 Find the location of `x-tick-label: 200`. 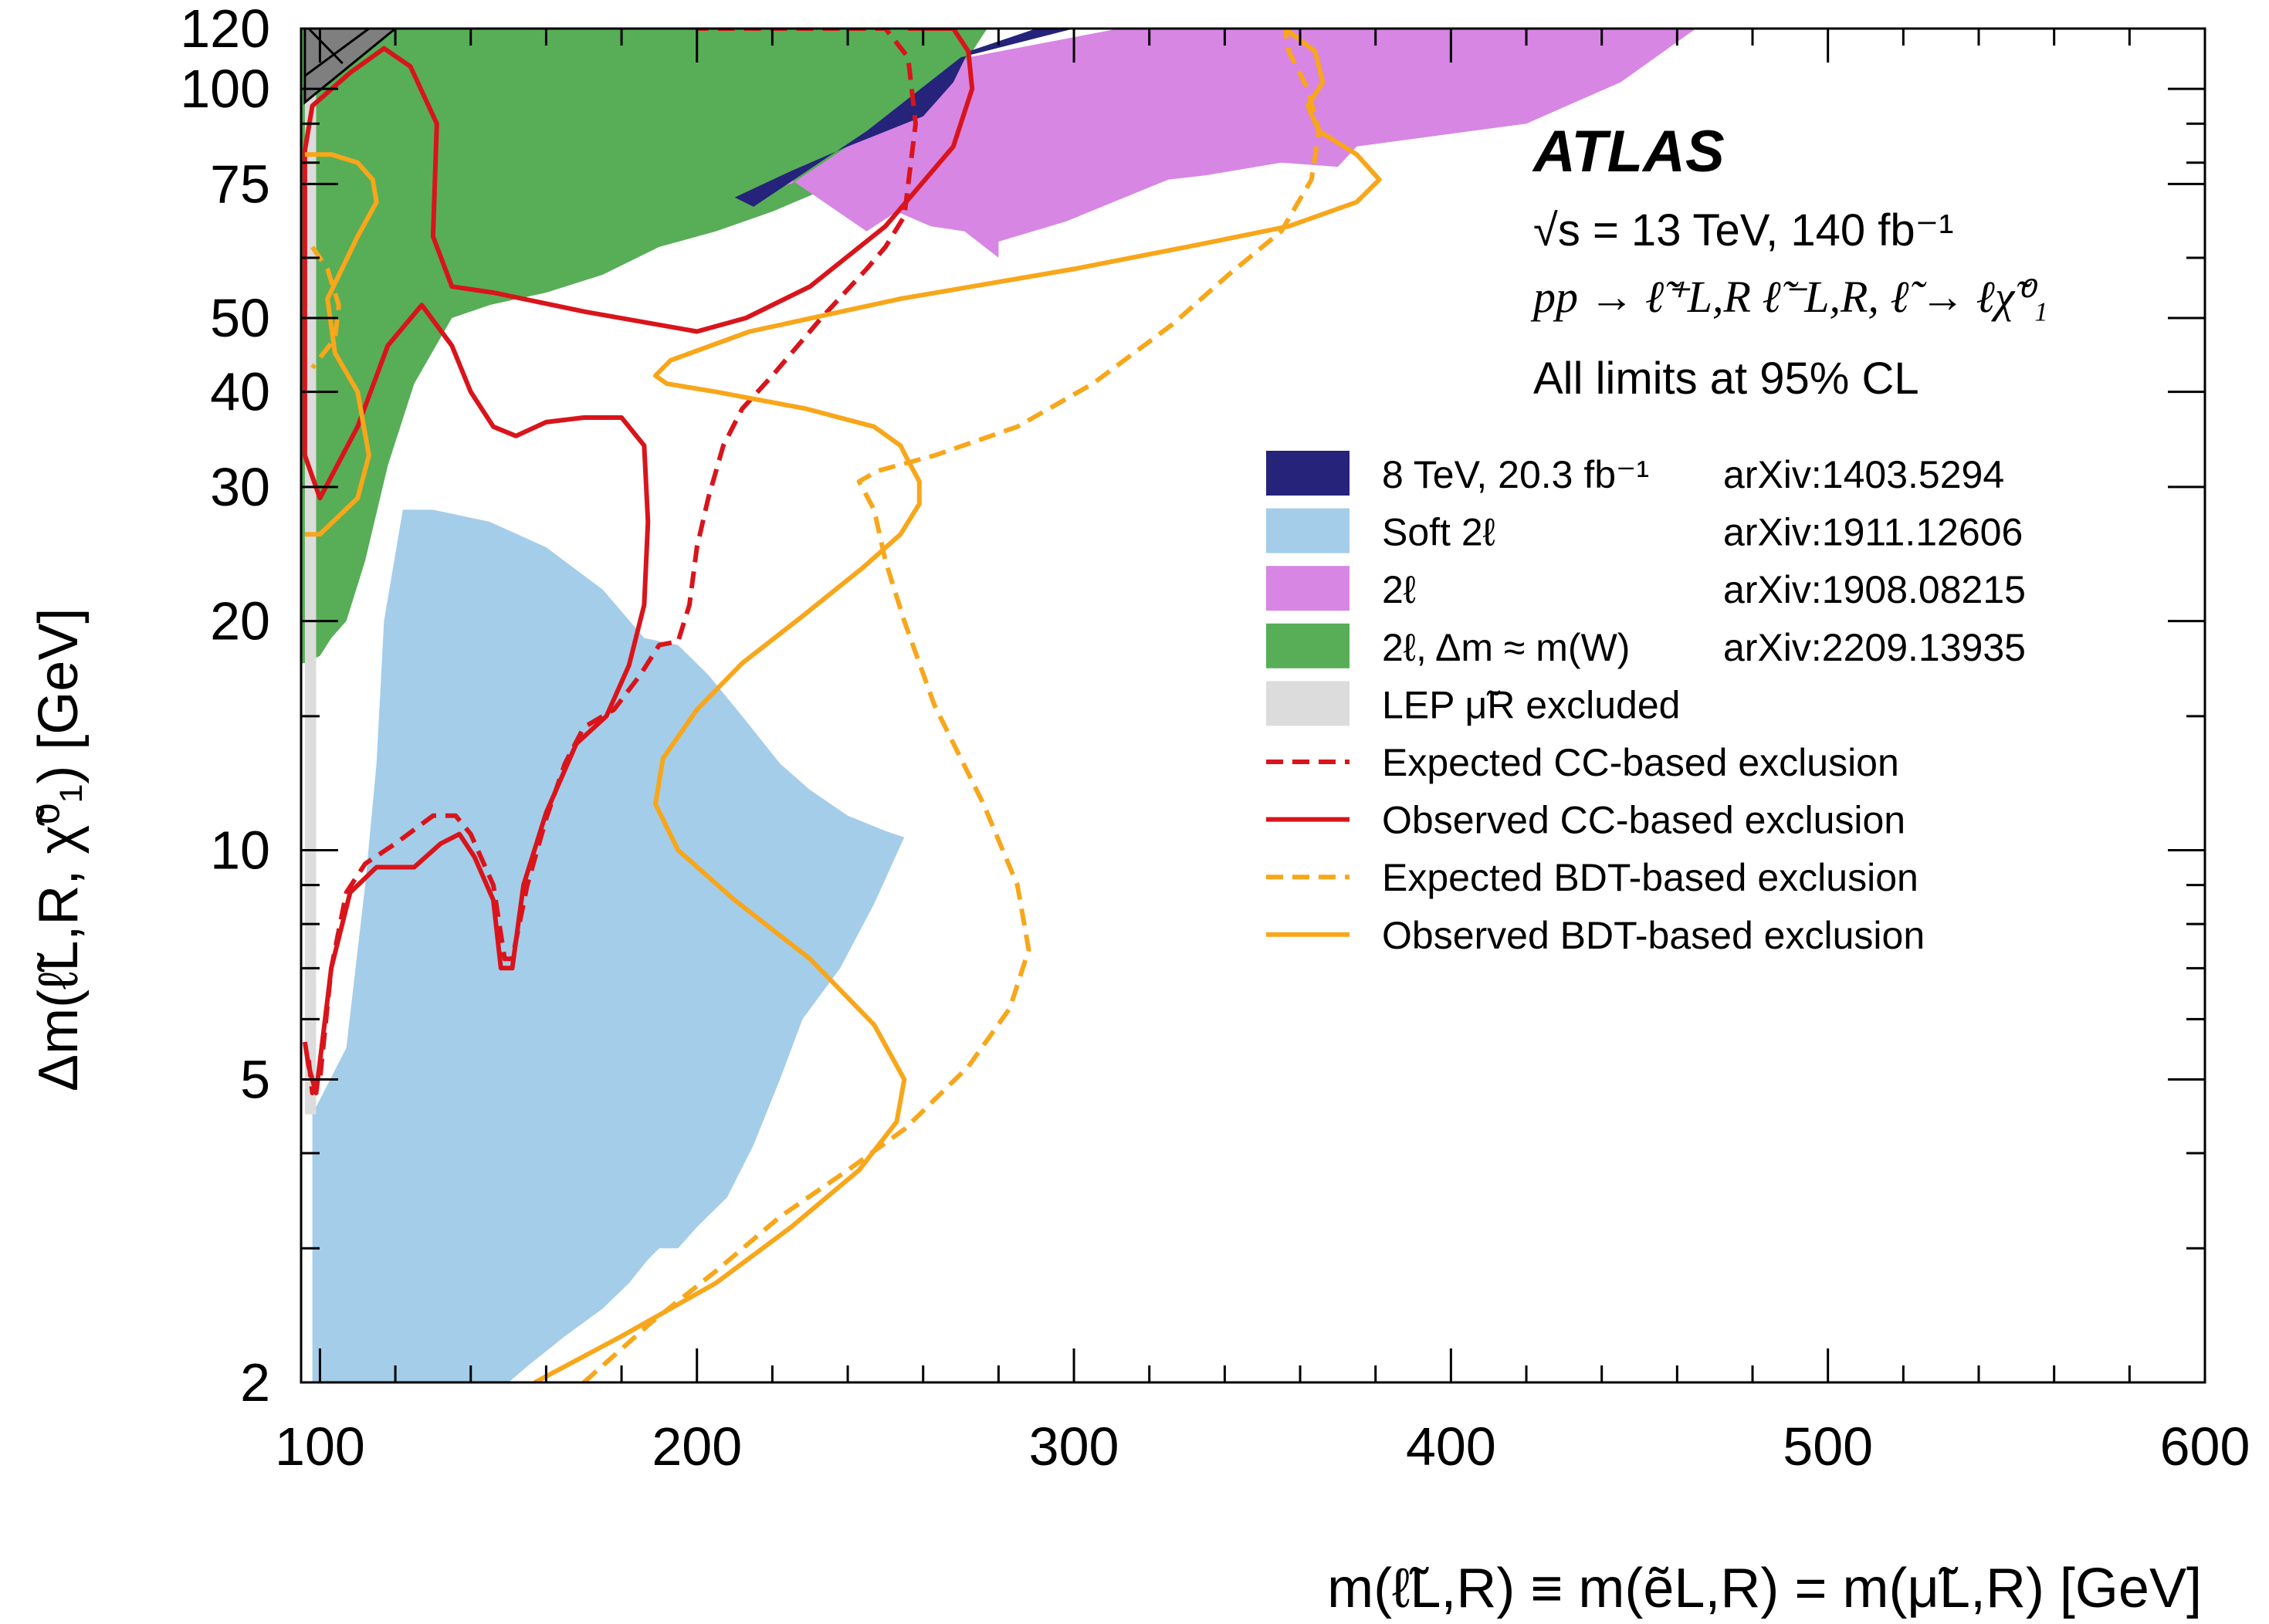

x-tick-label: 200 is located at coordinates (697, 1447).